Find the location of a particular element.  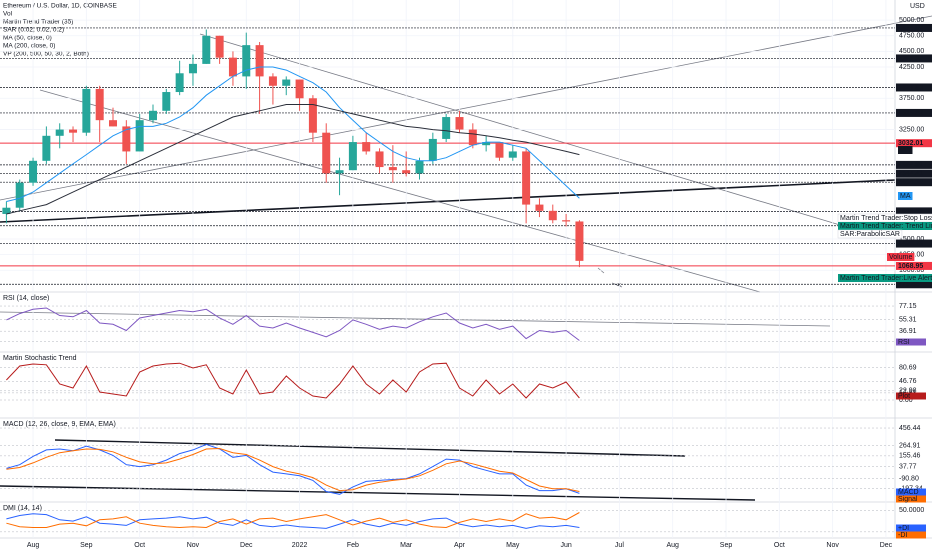

y-tick-label: 3250.00 is located at coordinates (911, 129).